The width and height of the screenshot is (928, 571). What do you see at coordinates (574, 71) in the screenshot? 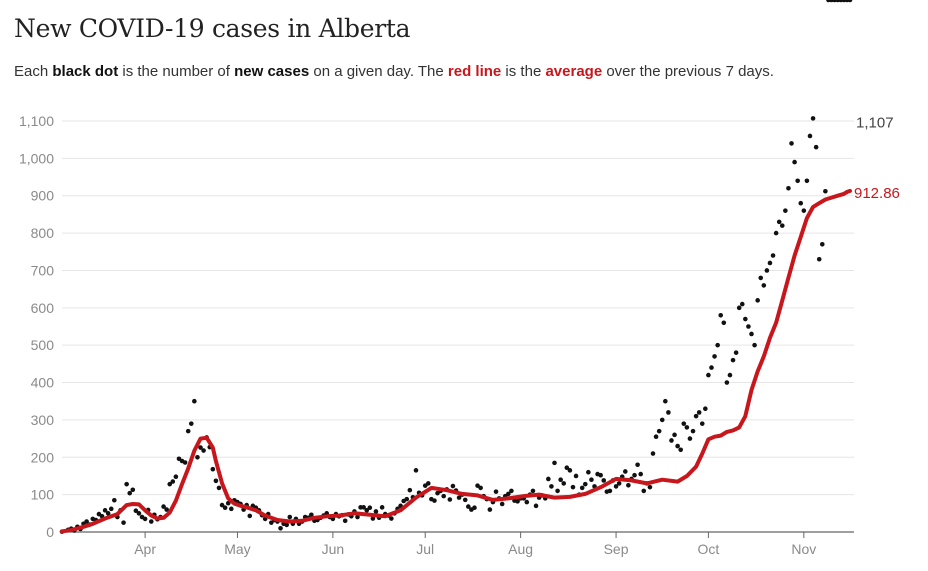
I see `subtitle-average: average` at bounding box center [574, 71].